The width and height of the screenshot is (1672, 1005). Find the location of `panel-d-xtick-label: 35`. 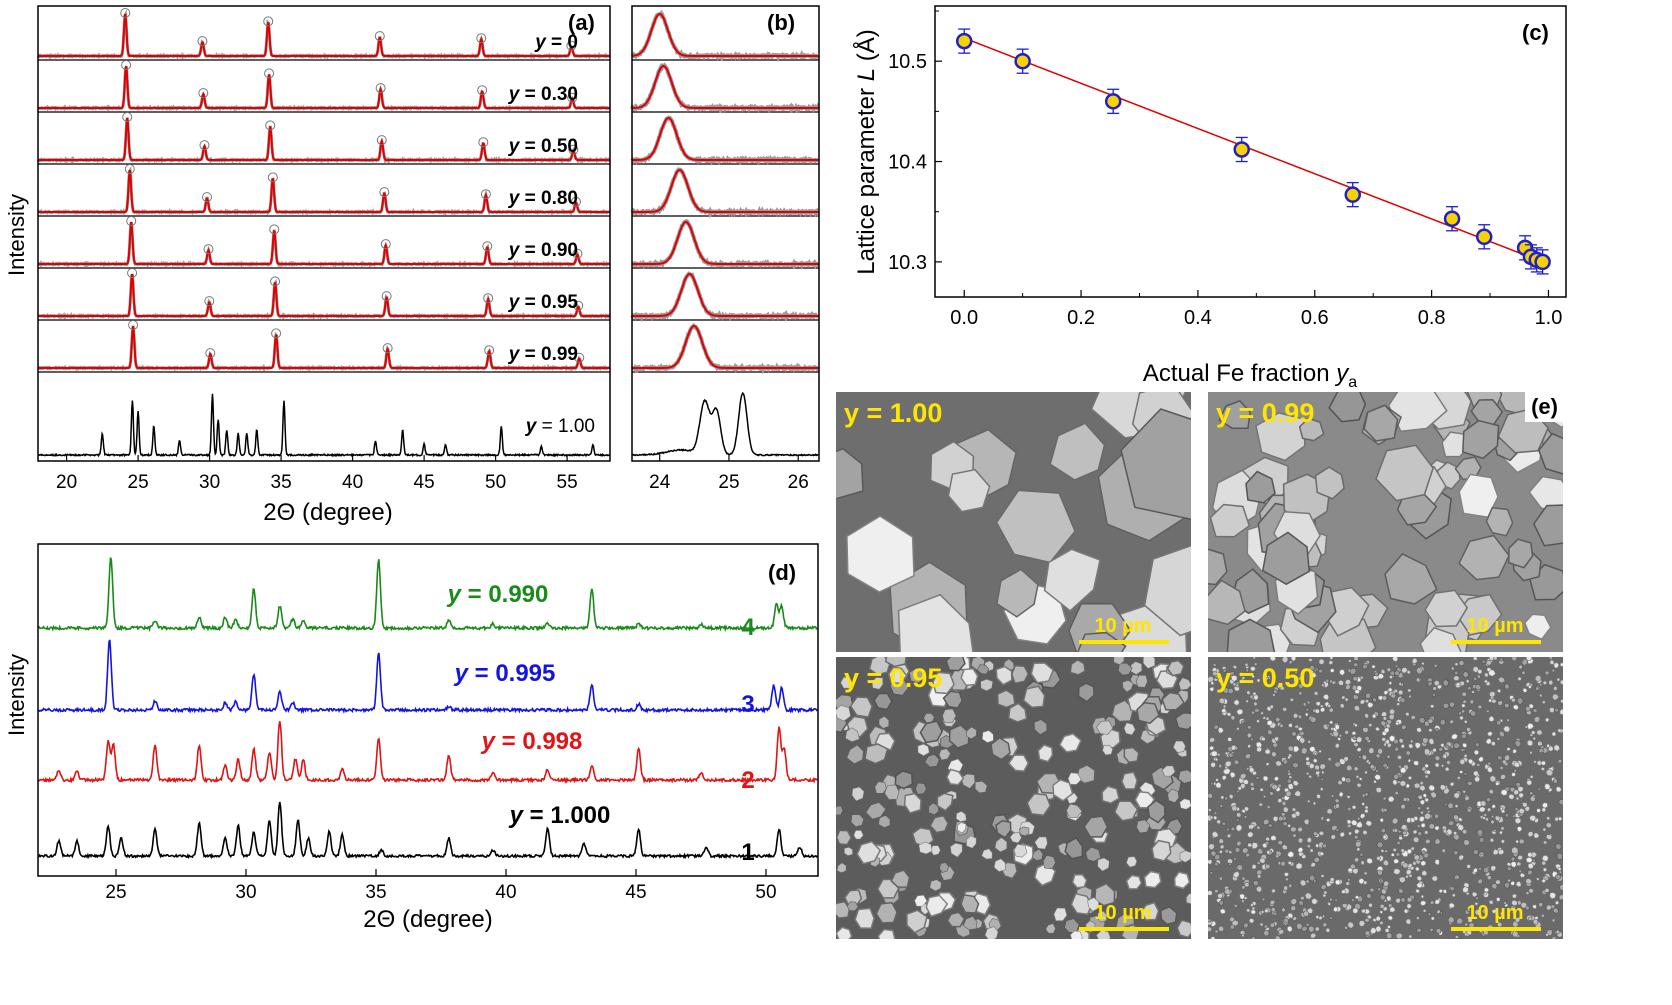

panel-d-xtick-label: 35 is located at coordinates (375, 892).